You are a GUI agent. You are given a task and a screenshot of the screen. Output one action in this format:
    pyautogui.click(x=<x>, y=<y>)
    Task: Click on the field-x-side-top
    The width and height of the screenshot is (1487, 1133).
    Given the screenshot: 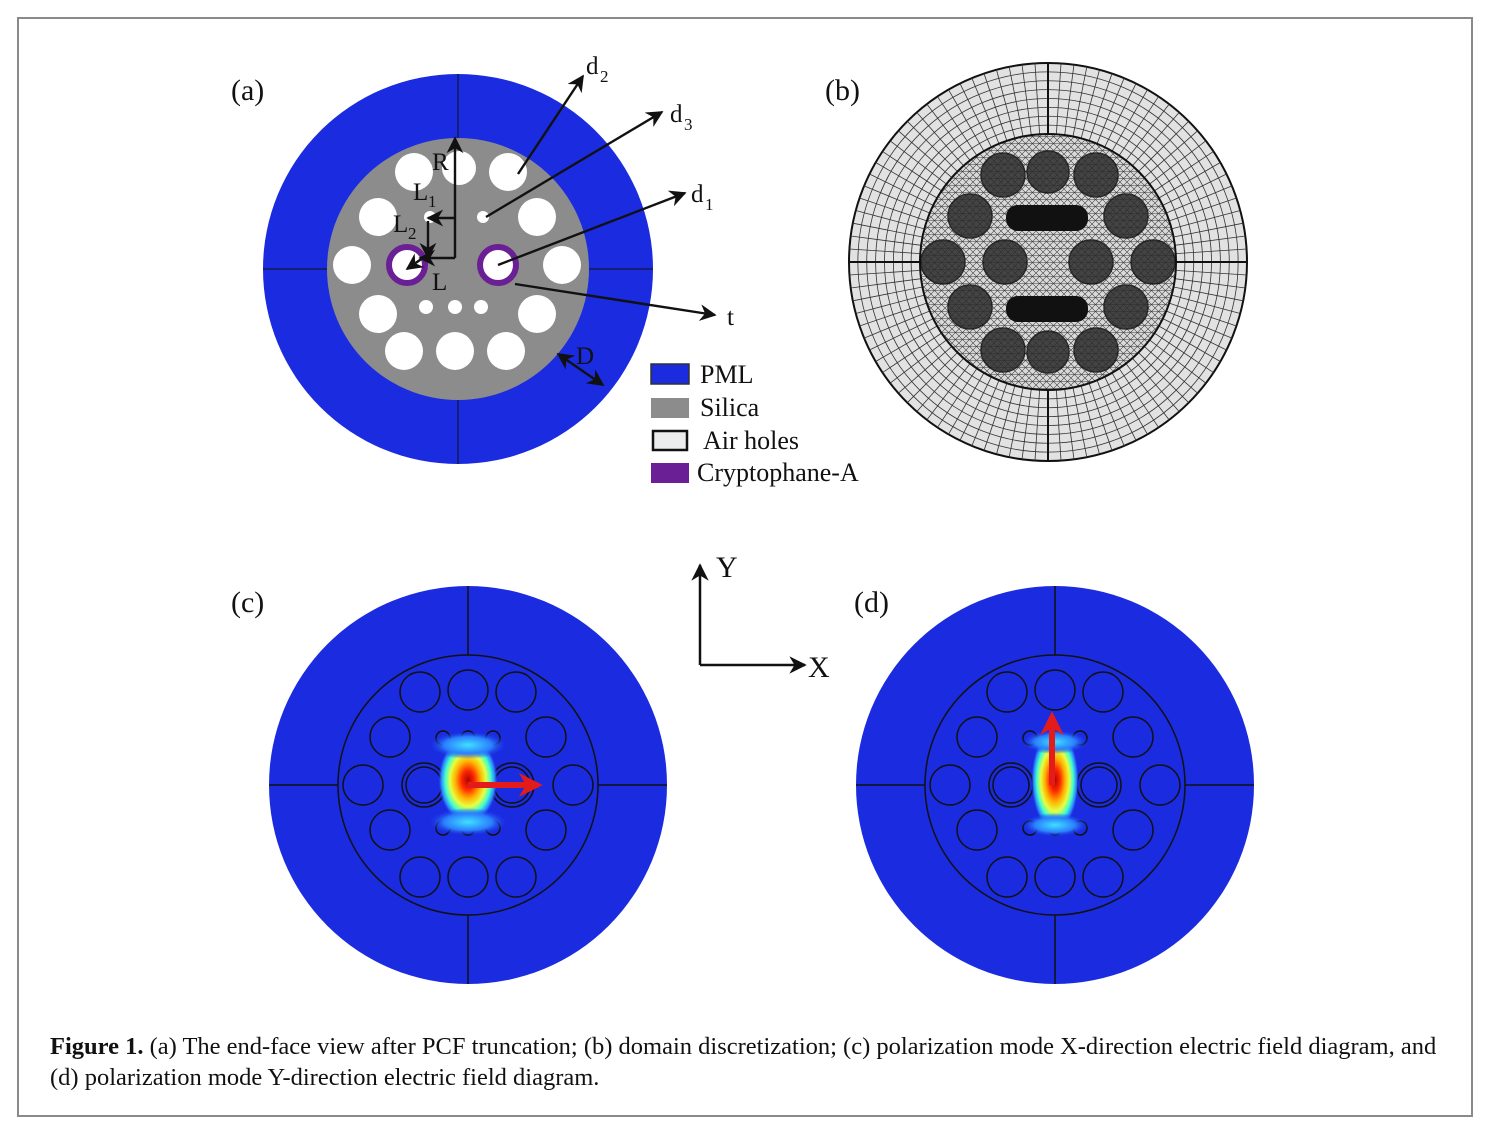 What is the action you would take?
    pyautogui.click(x=468, y=745)
    